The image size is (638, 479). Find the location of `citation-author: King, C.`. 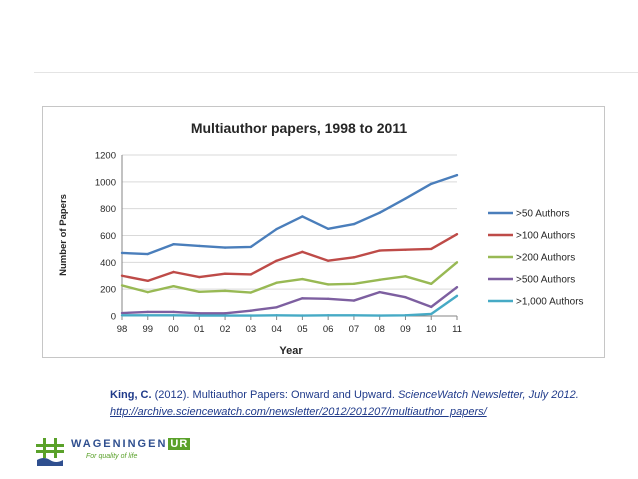

citation-author: King, C. is located at coordinates (131, 395).